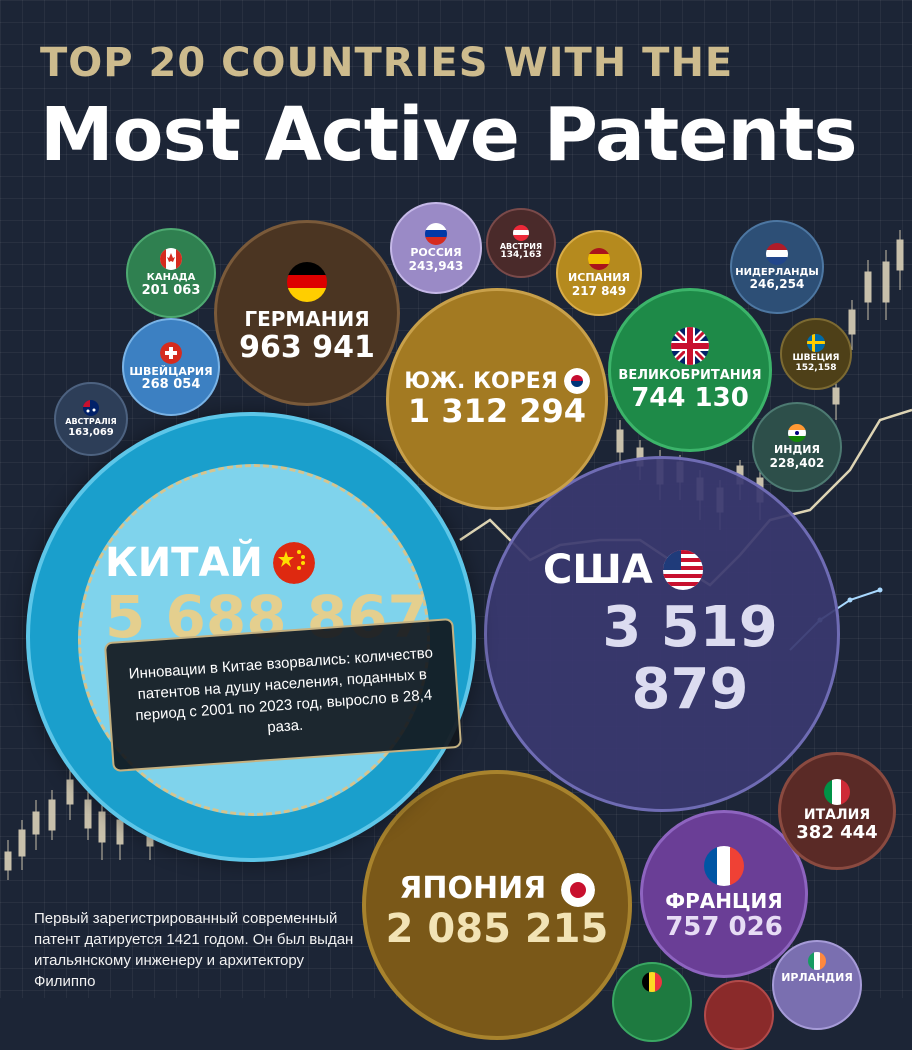  Describe the element at coordinates (449, 135) in the screenshot. I see `page-title: Most Active Patents` at that location.